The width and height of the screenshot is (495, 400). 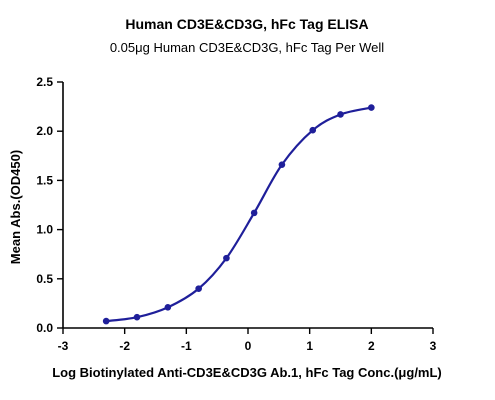 I want to click on x-tick-label: 2, so click(x=371, y=346).